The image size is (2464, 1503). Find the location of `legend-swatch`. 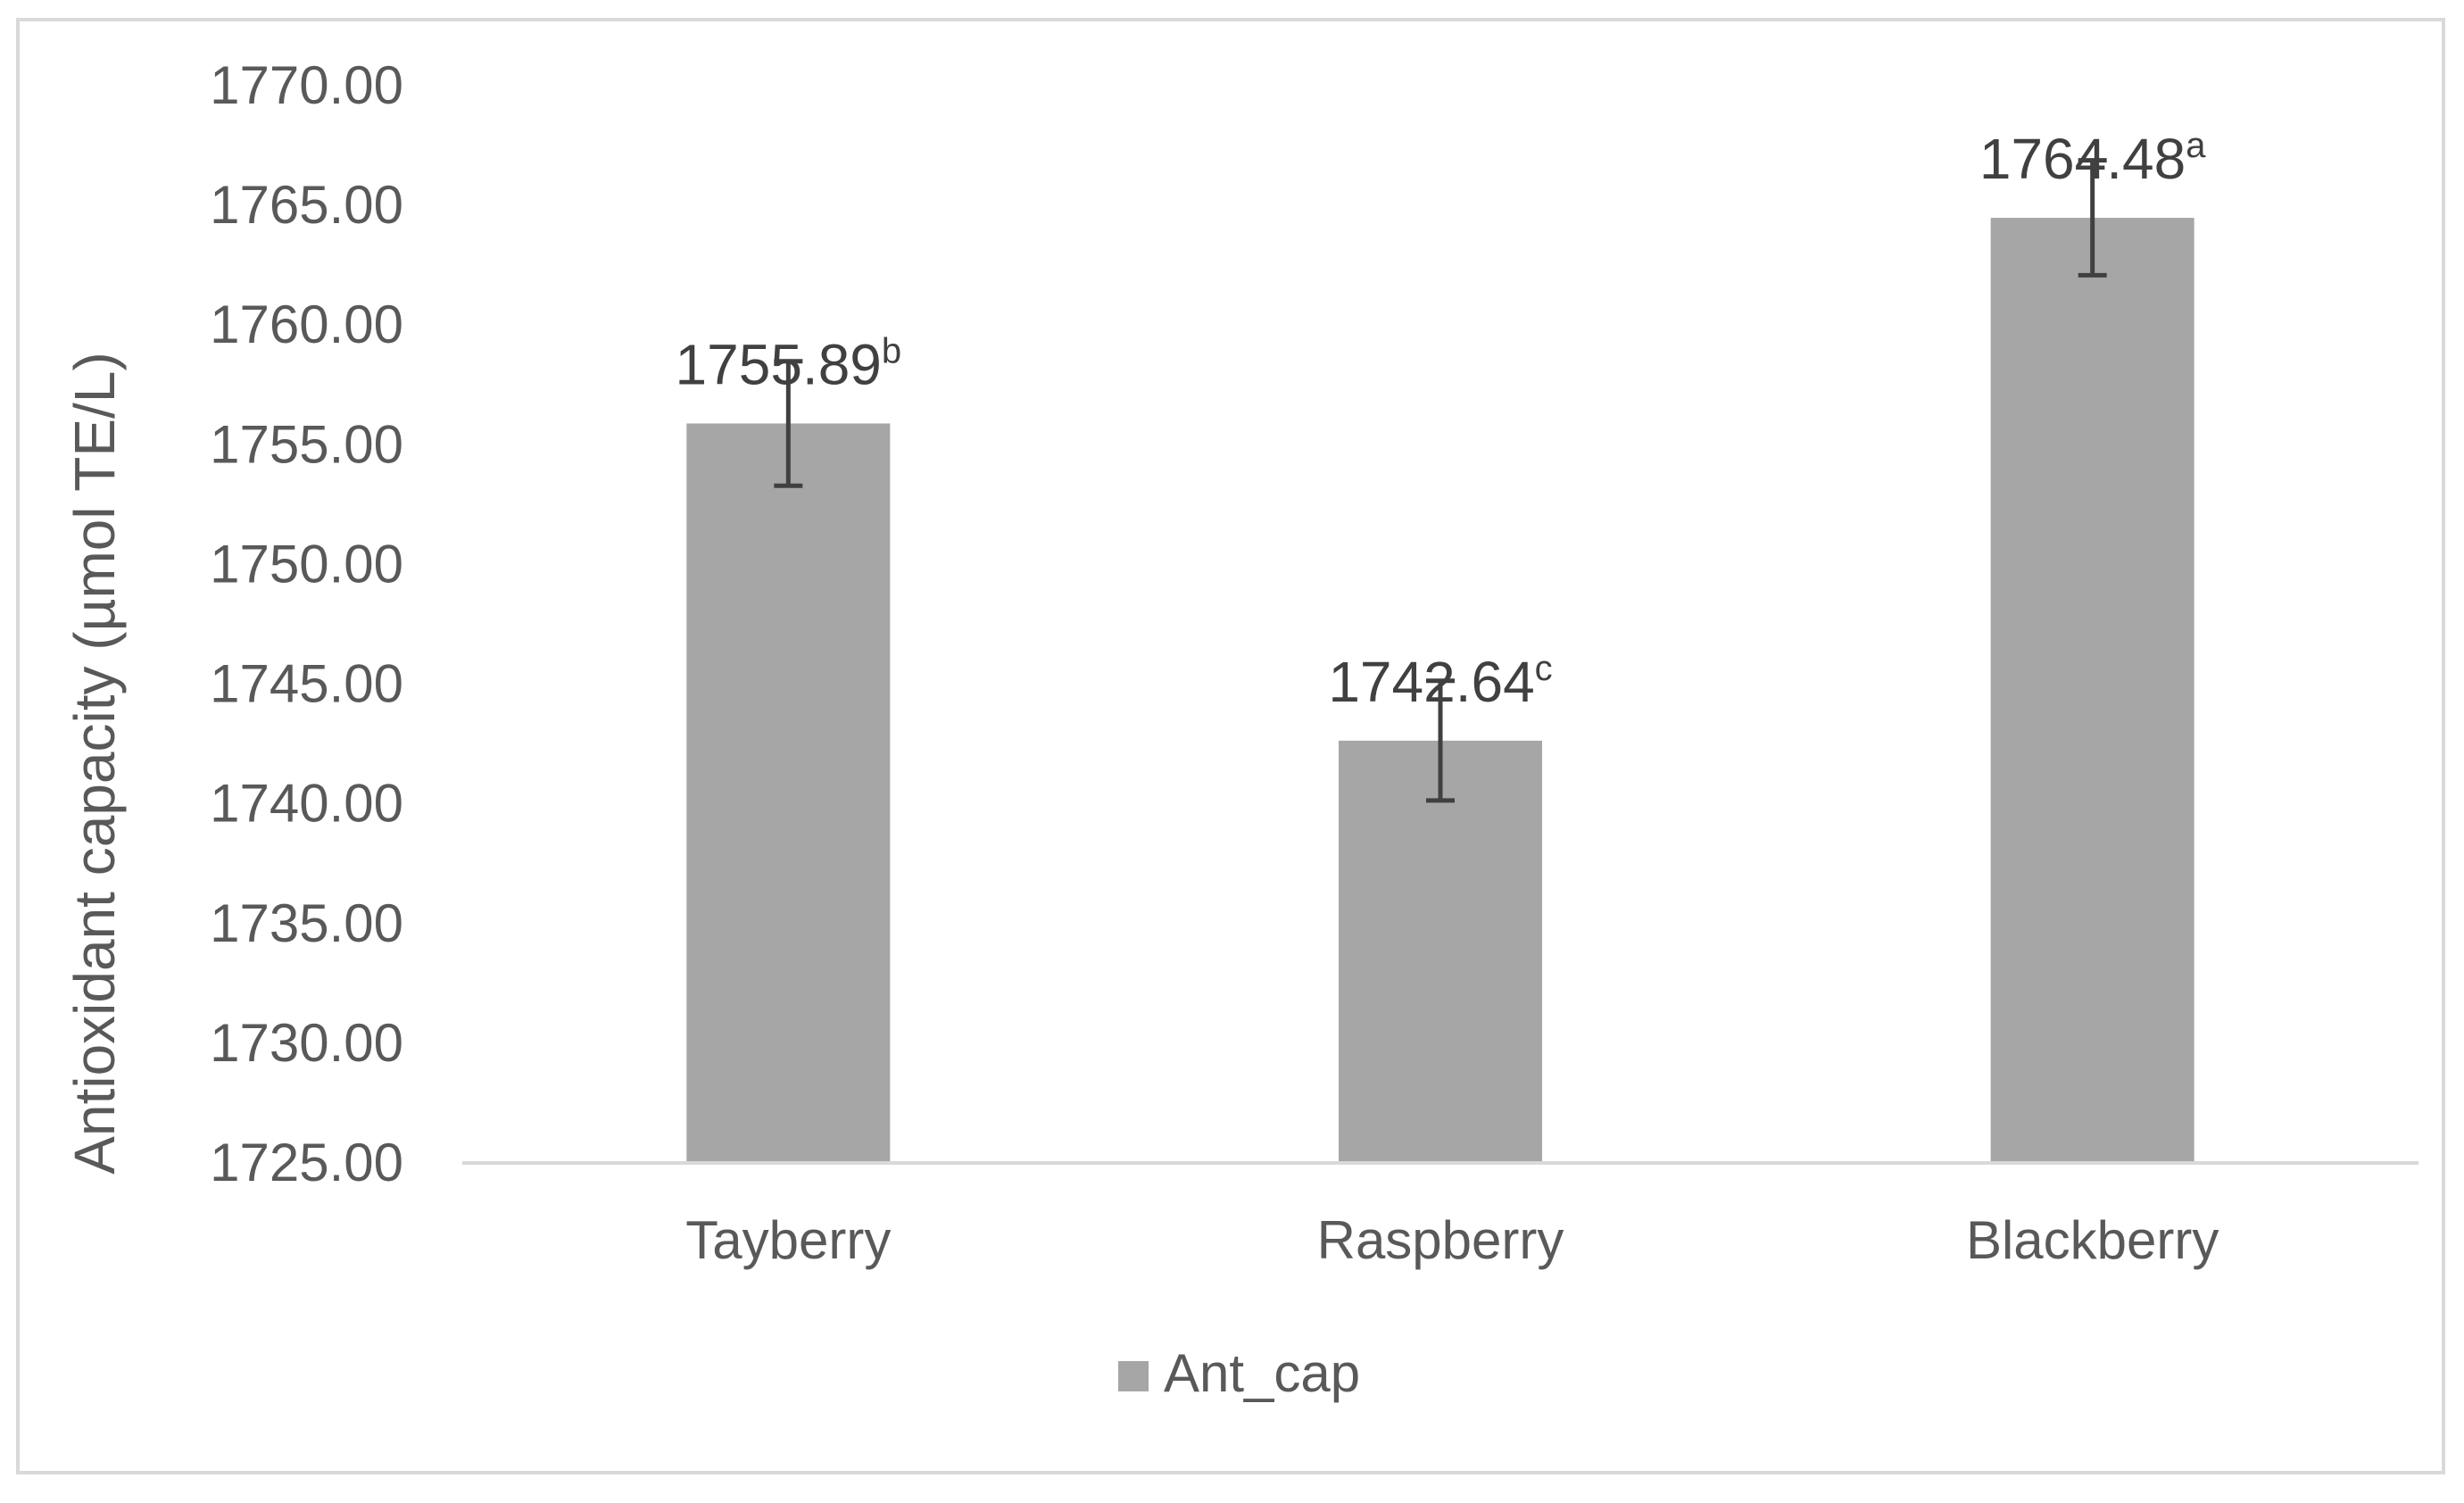

legend-swatch is located at coordinates (1133, 1376).